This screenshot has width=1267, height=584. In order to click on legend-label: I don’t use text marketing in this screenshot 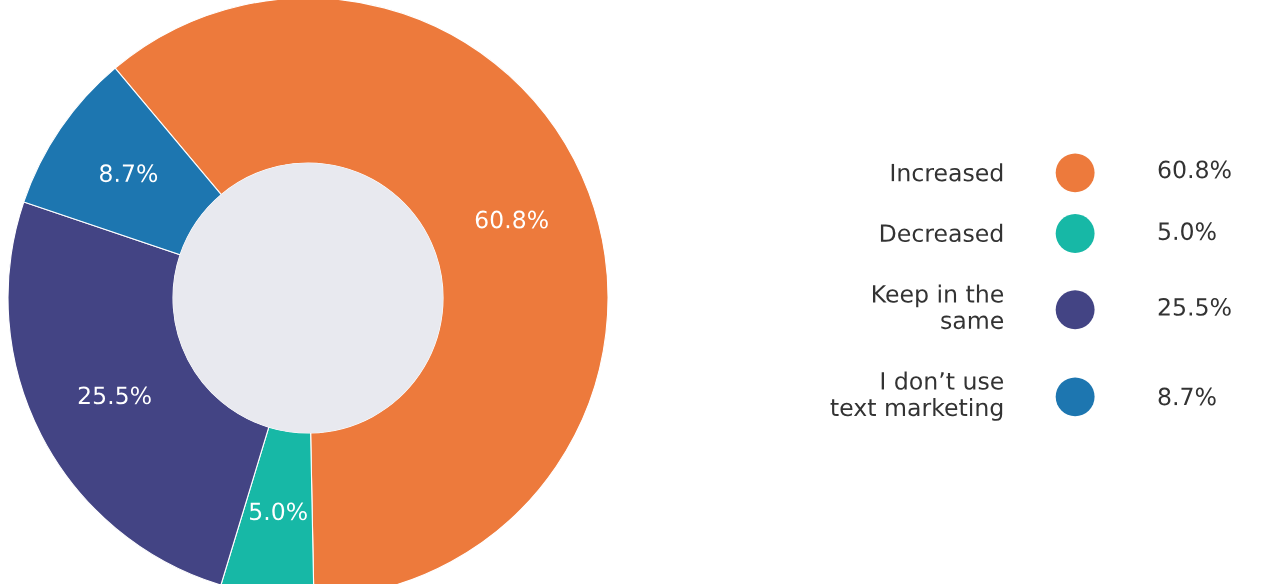, I will do `click(917, 396)`.